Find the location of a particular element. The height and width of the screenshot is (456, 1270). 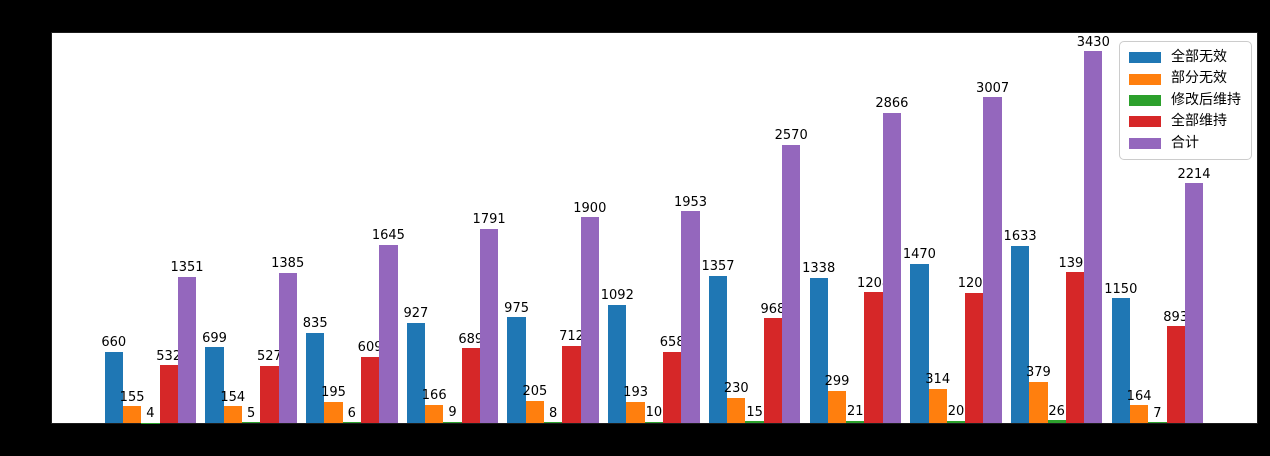

bar-value-label: 4 is located at coordinates (150, 413).